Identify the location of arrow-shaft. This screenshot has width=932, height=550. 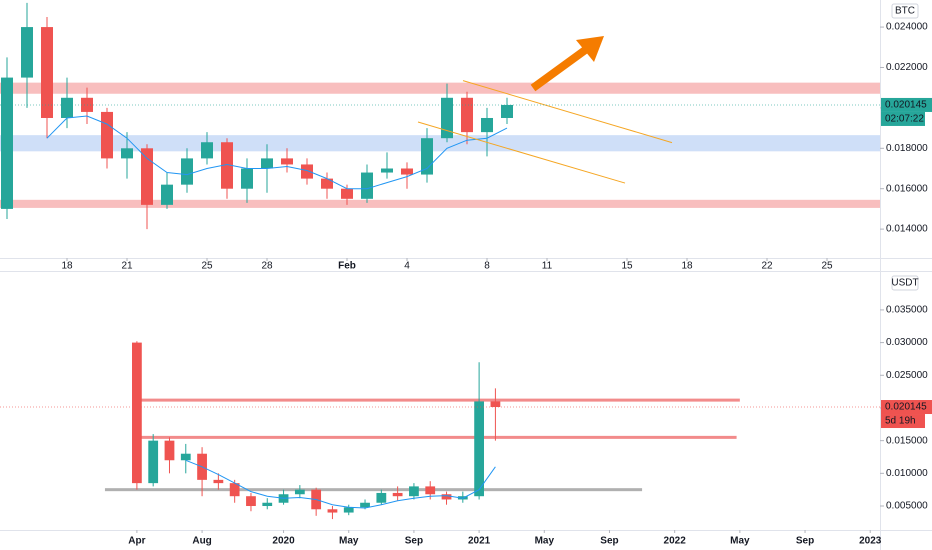
(560, 68).